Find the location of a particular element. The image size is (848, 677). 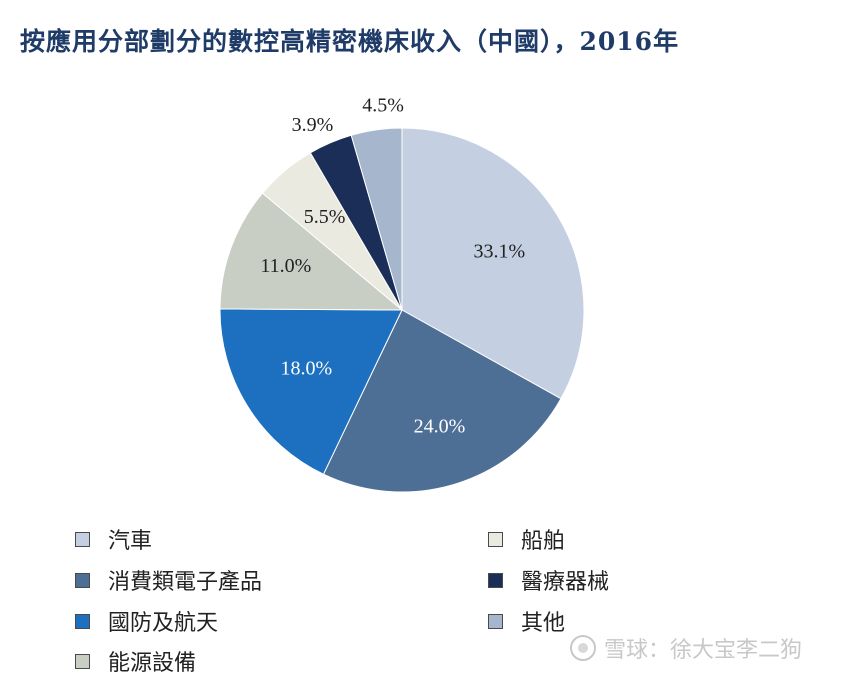

slice-data-label: 33.1% is located at coordinates (499, 251).